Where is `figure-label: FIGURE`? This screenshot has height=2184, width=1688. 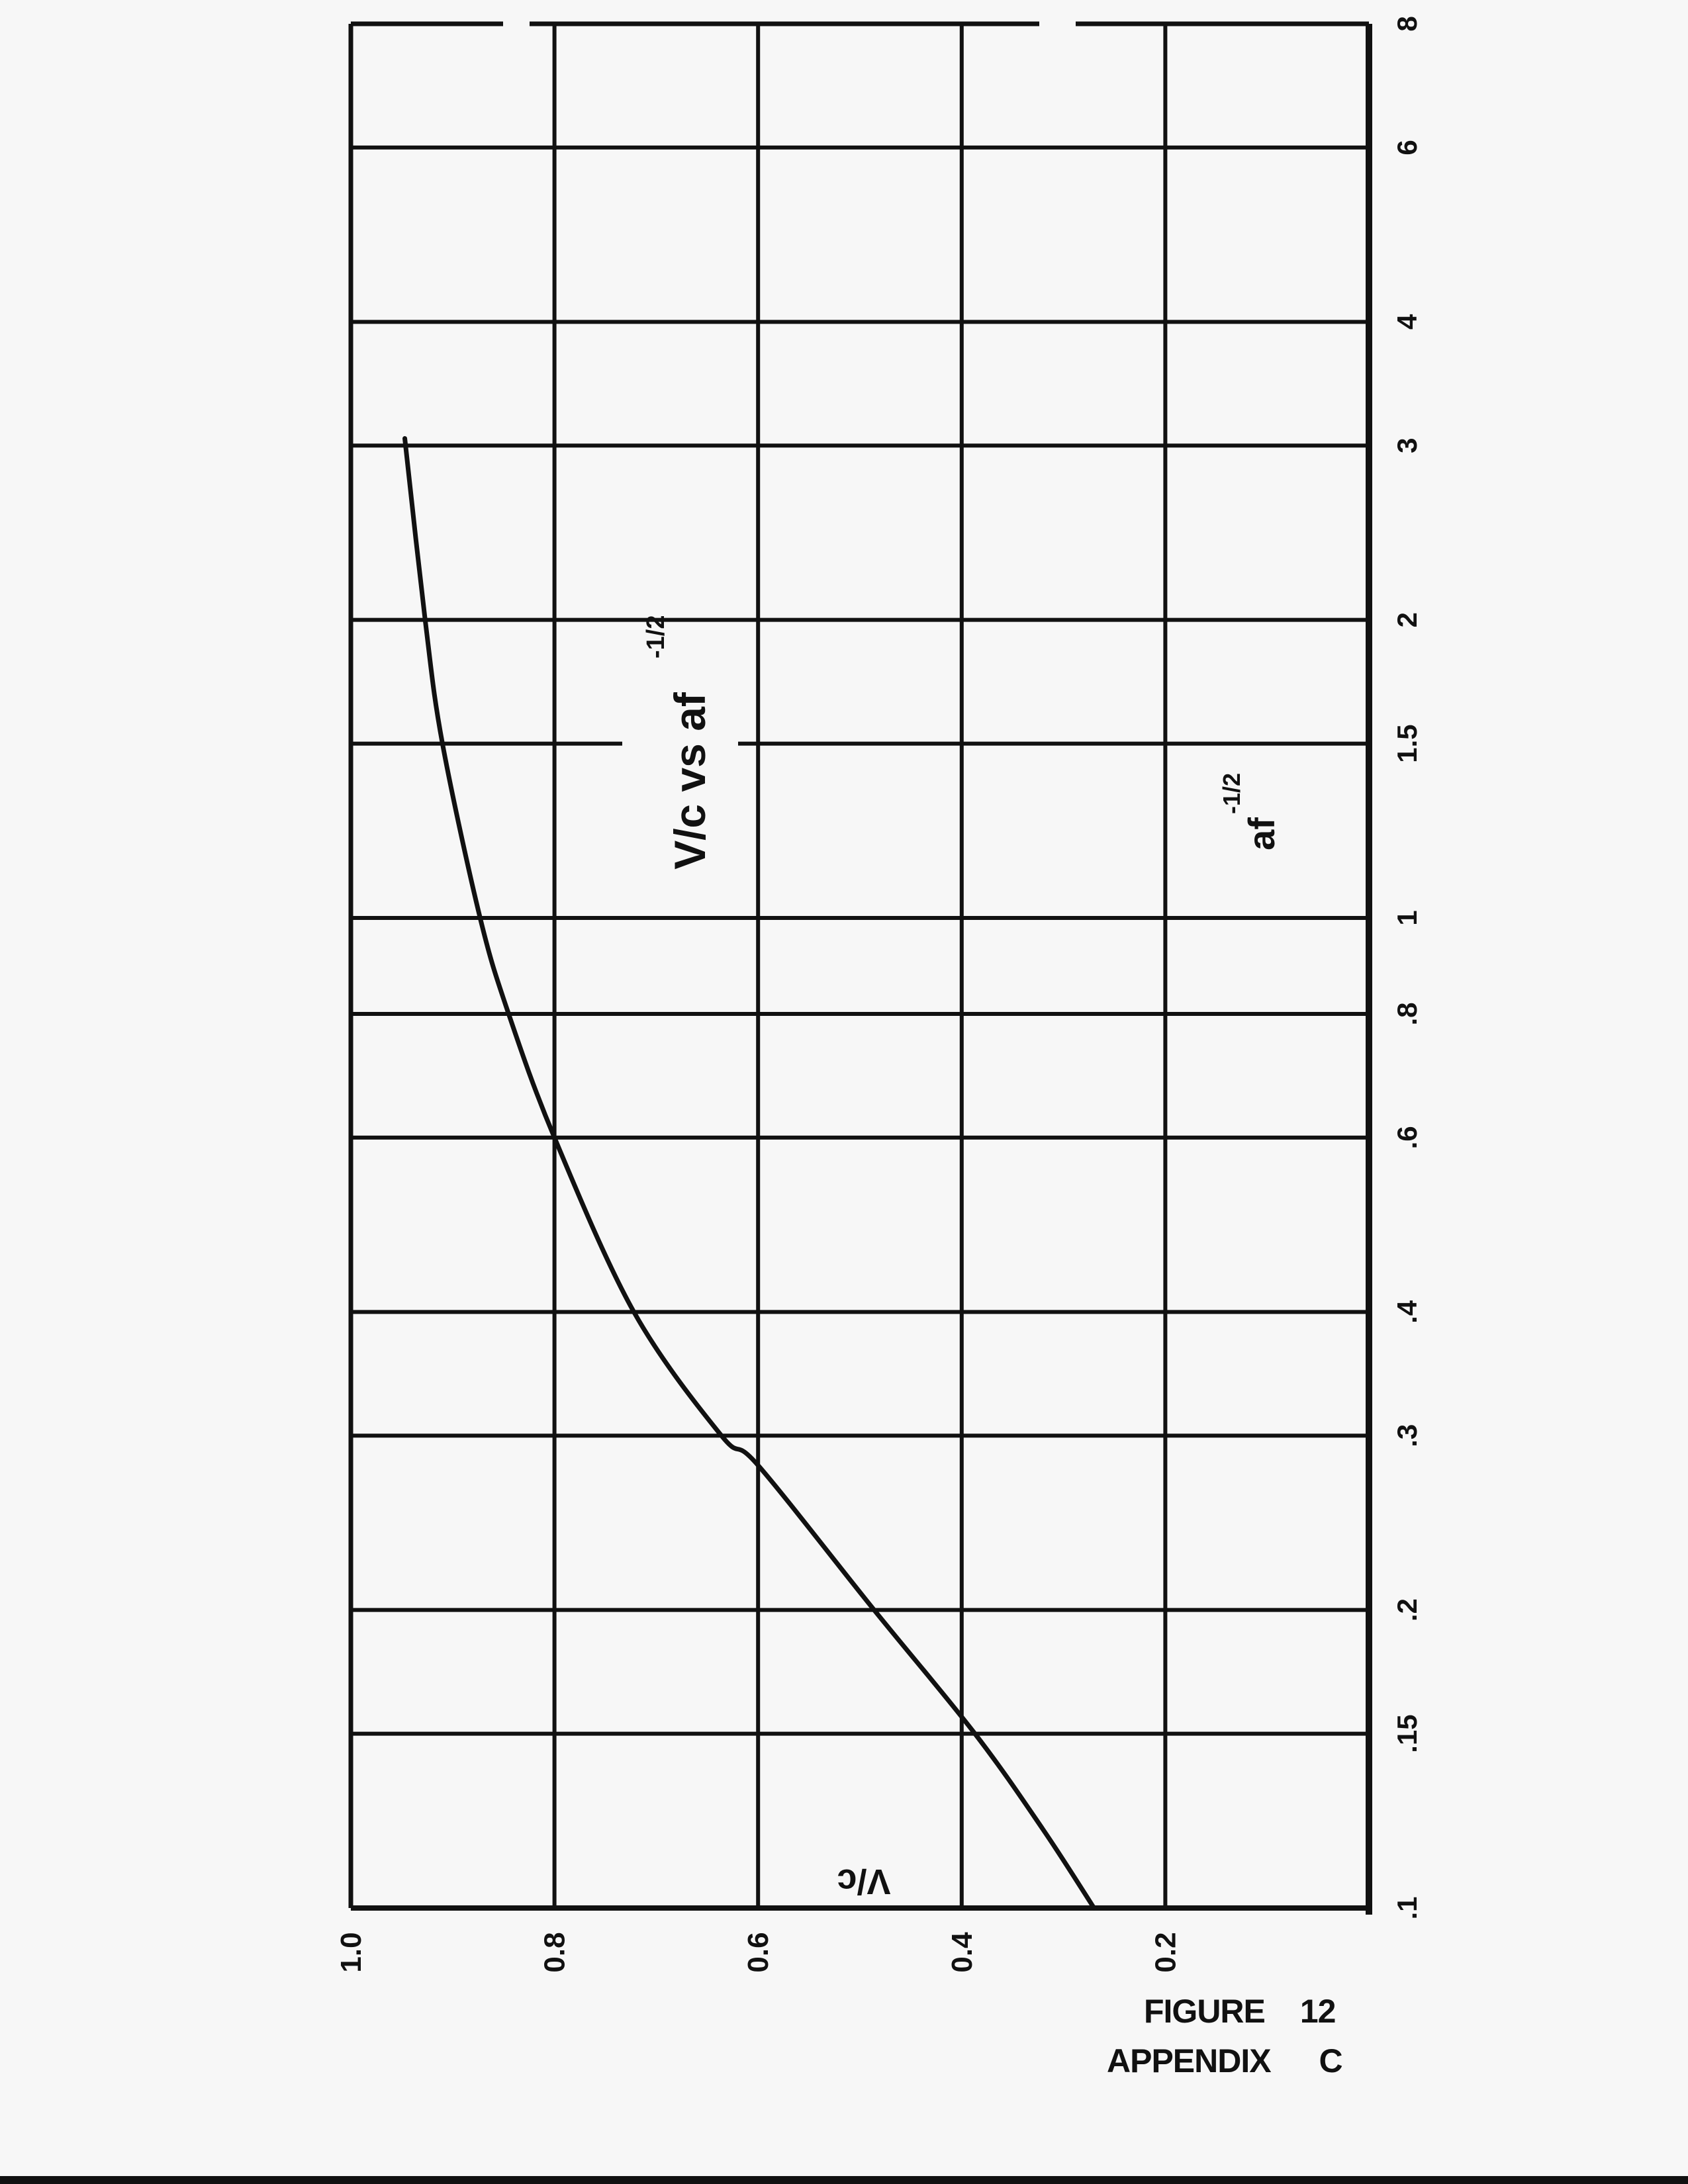
figure-label: FIGURE is located at coordinates (1205, 2011).